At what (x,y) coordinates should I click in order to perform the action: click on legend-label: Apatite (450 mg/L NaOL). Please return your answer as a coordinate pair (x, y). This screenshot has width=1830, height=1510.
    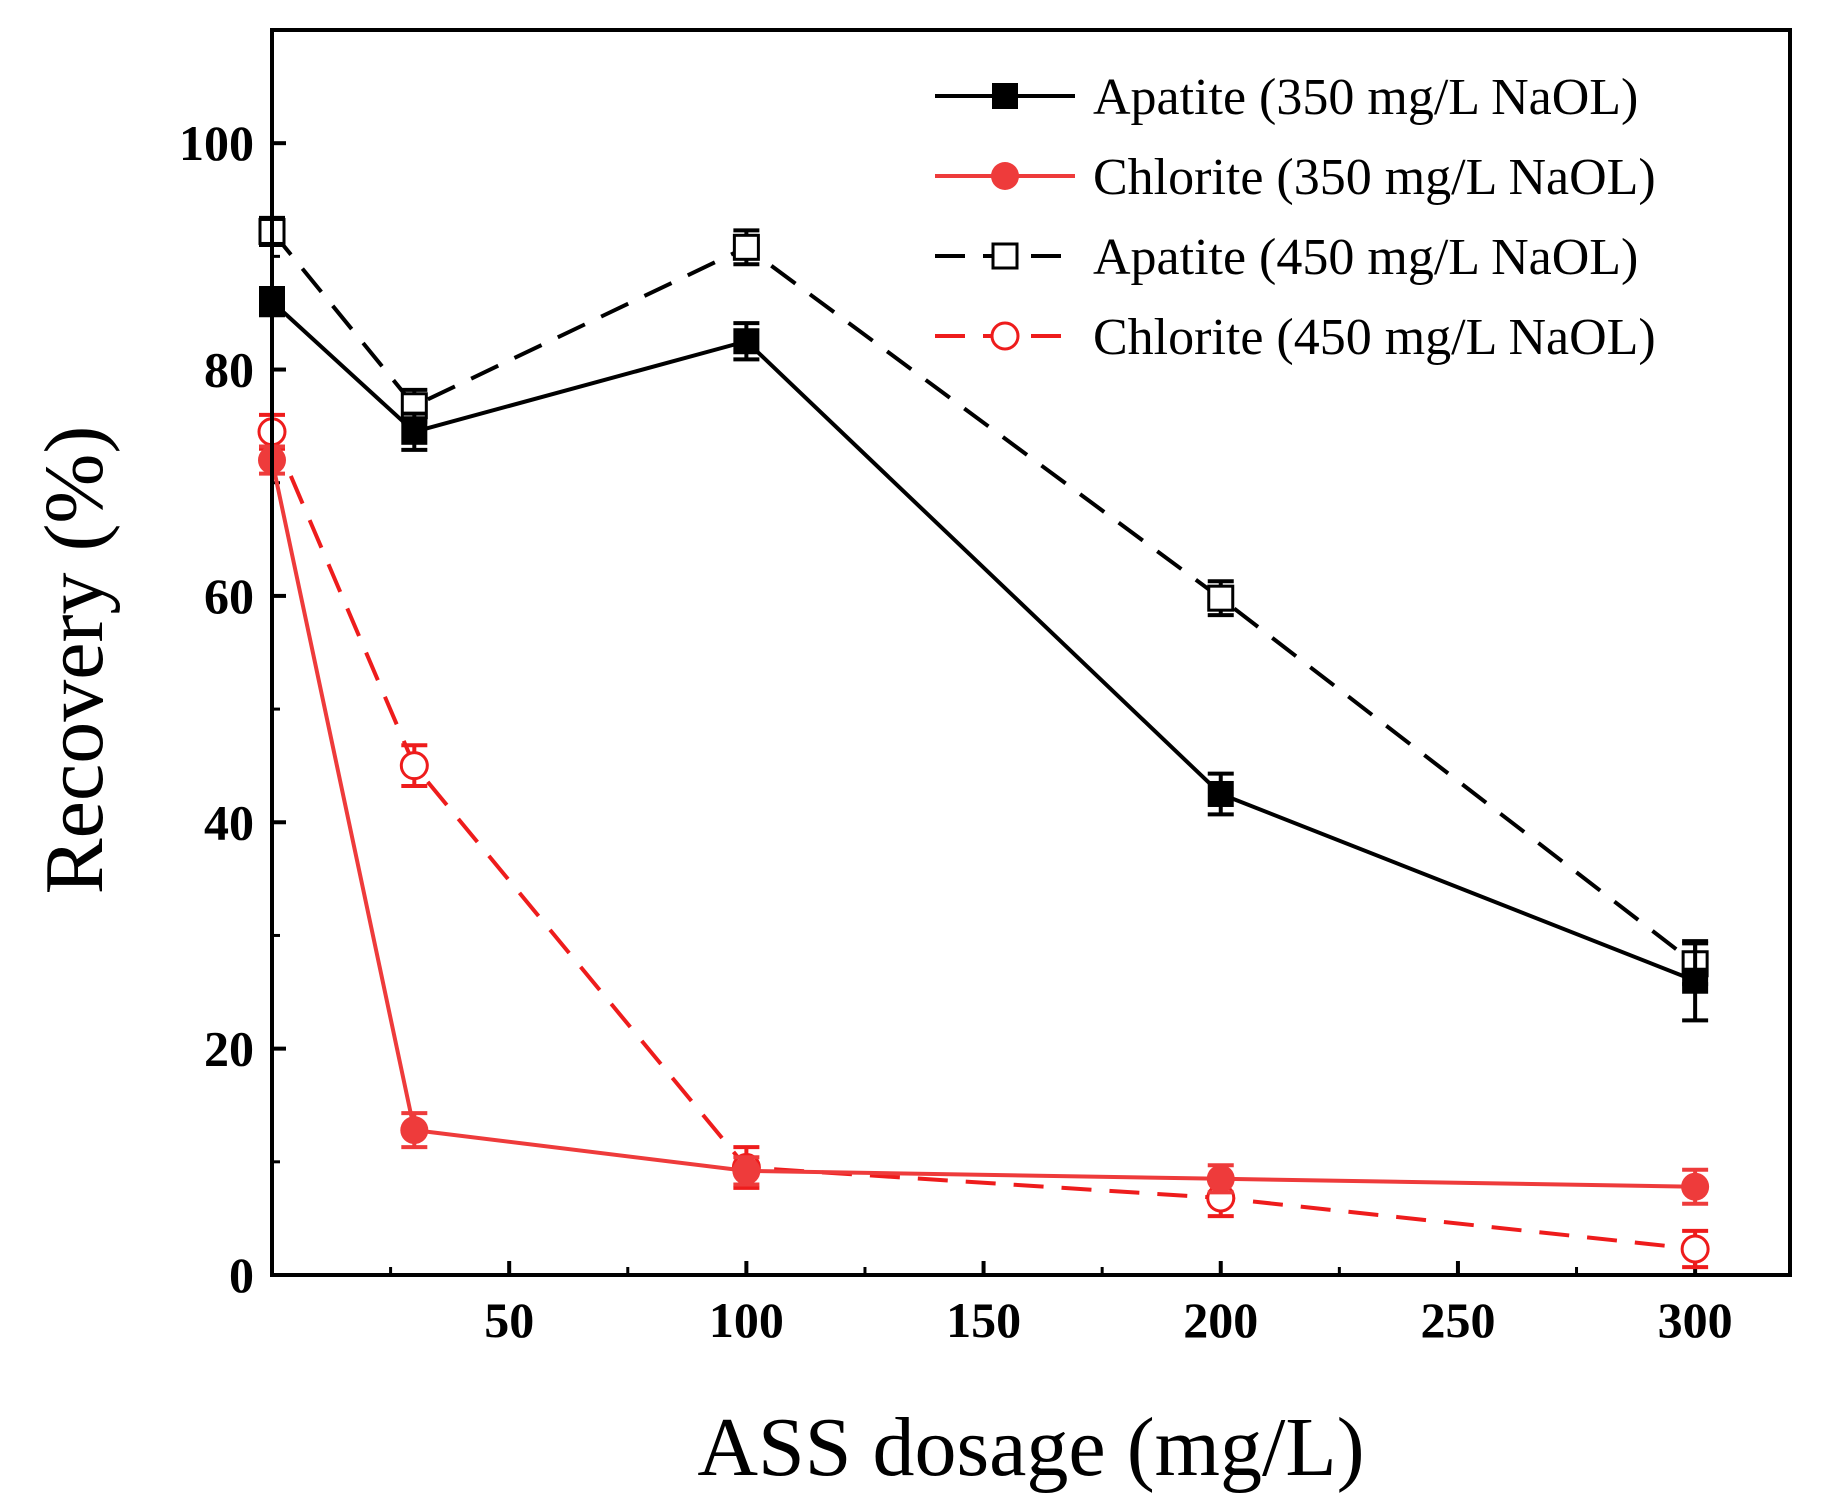
    Looking at the image, I should click on (1365, 257).